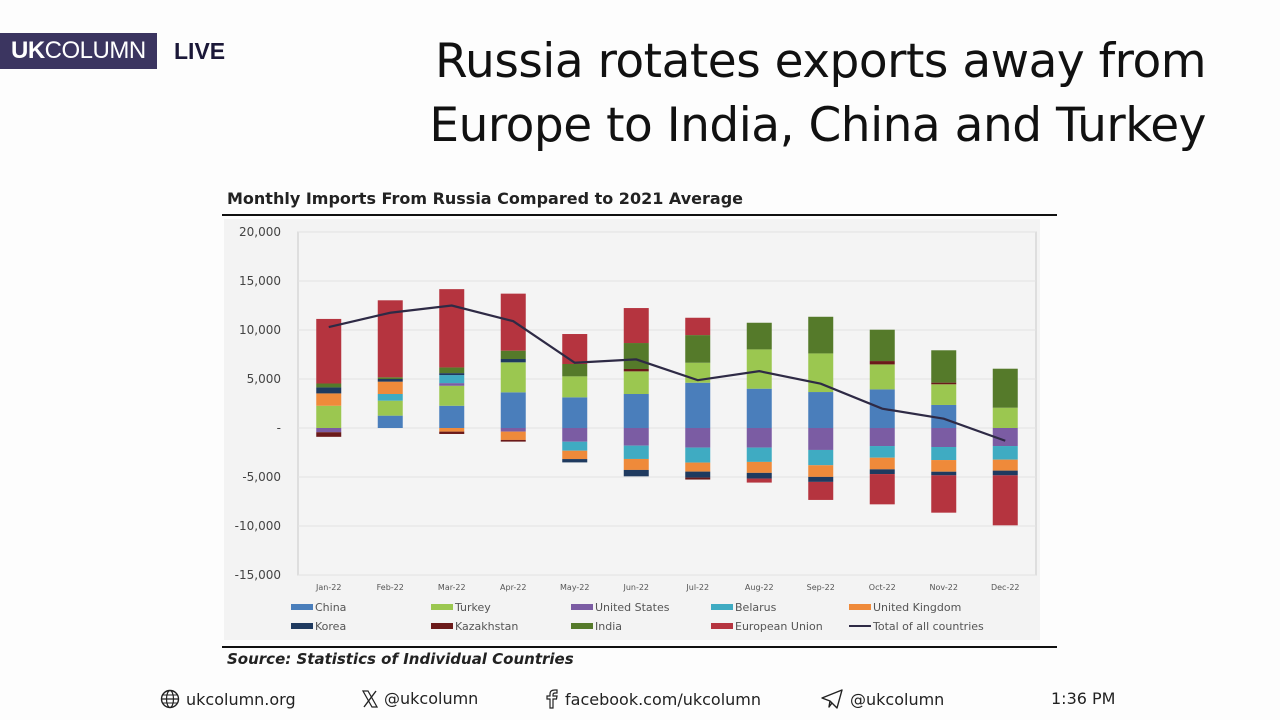 The width and height of the screenshot is (1280, 720). What do you see at coordinates (261, 477) in the screenshot?
I see `y-tick-label: -5,000` at bounding box center [261, 477].